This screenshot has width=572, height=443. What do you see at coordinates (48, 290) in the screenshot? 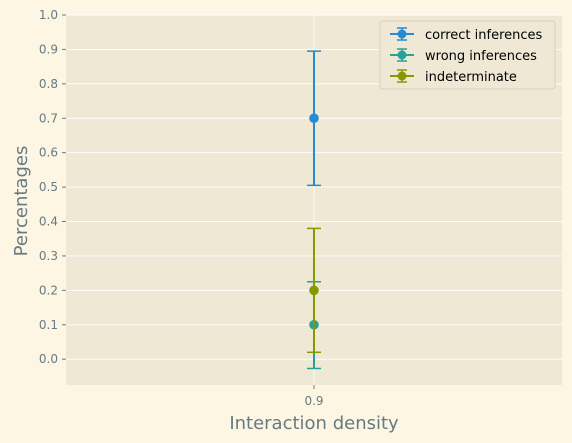
I see `y-tick-label: 0.2` at bounding box center [48, 290].